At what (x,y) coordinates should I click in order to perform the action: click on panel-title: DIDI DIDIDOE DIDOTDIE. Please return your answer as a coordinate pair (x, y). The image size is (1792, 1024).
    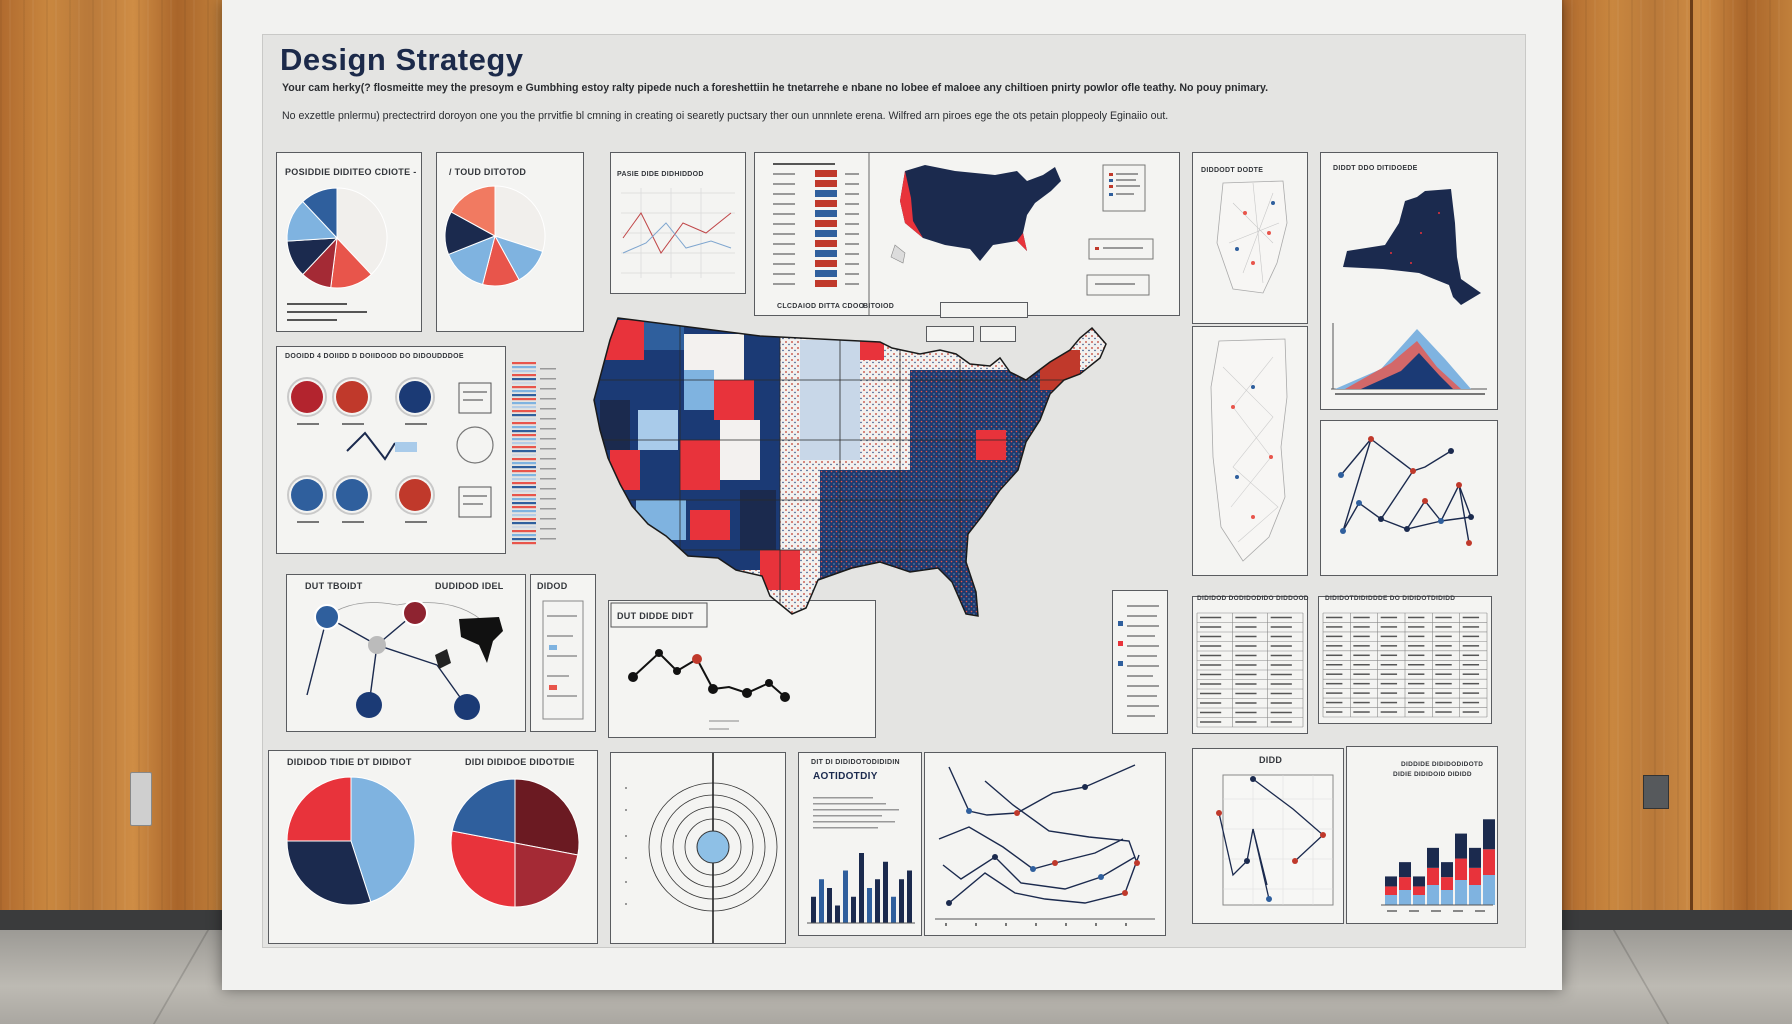
    Looking at the image, I should click on (520, 762).